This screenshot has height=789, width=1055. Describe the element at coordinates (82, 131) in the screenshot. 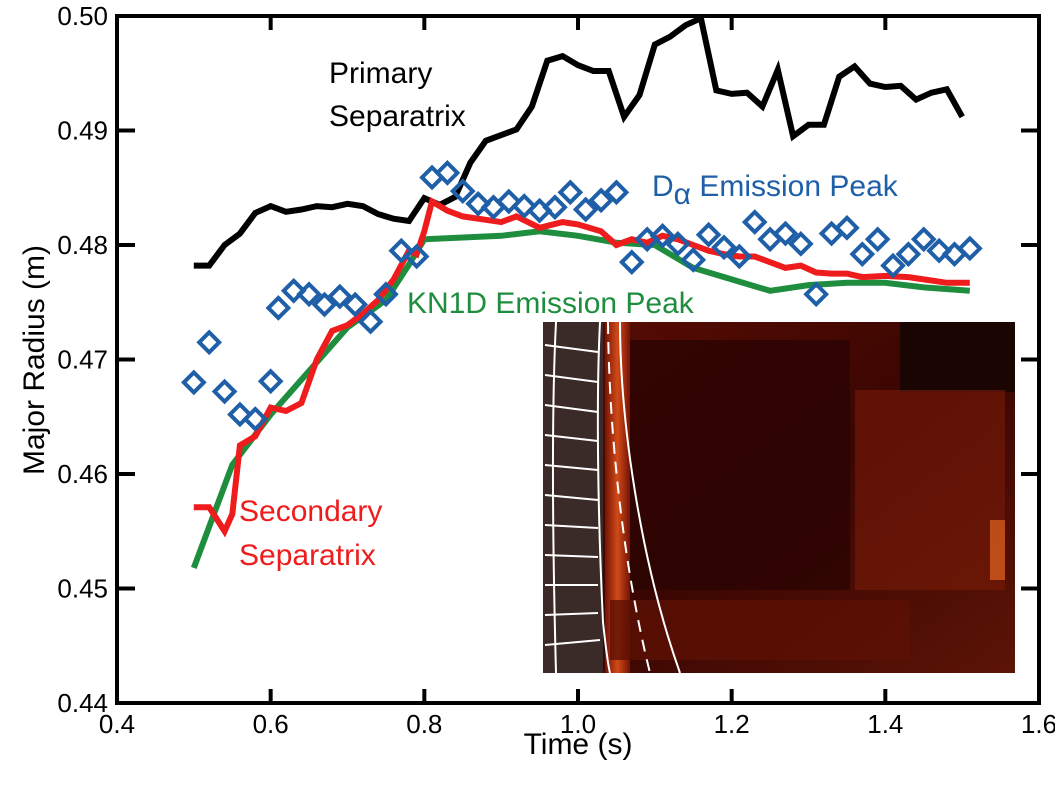

I see `y-tick-label-5: 0.49` at that location.